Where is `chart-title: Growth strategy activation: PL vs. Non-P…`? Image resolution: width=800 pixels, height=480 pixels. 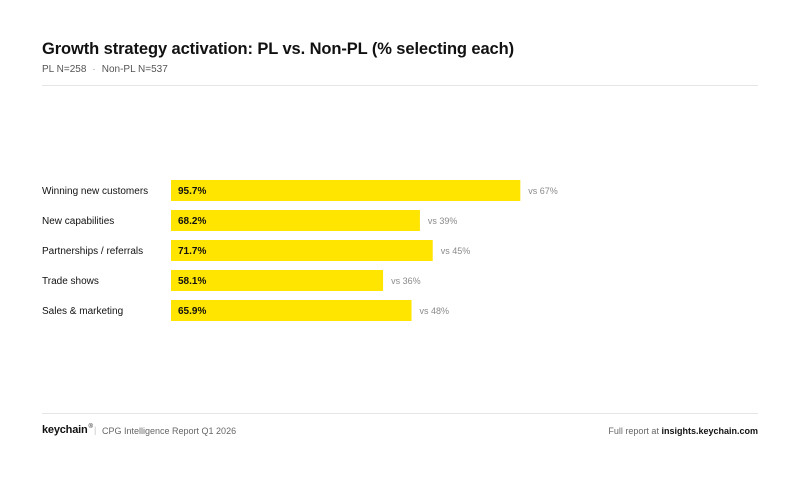 chart-title: Growth strategy activation: PL vs. Non-P… is located at coordinates (278, 49).